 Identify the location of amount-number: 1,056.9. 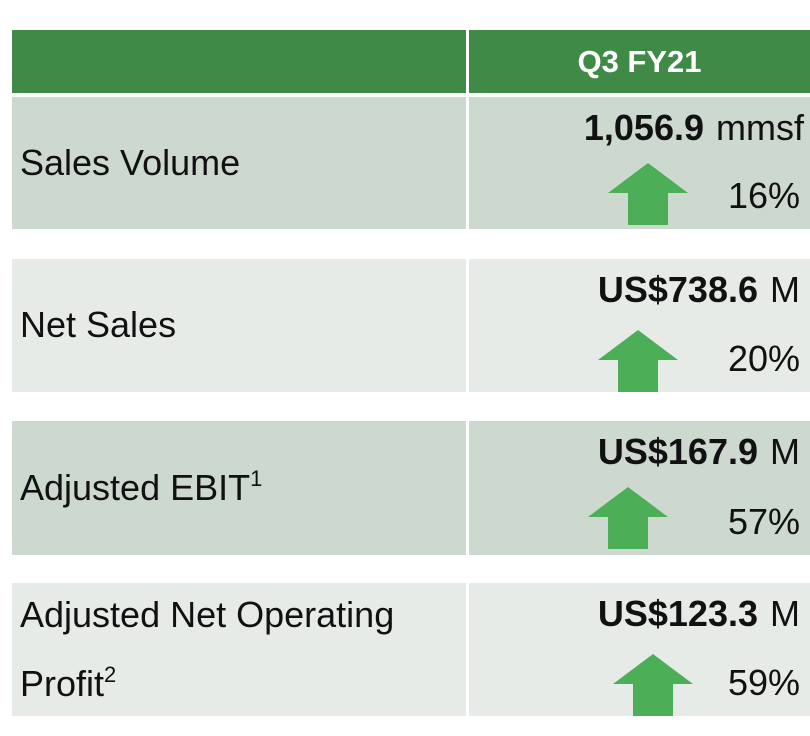
(644, 127).